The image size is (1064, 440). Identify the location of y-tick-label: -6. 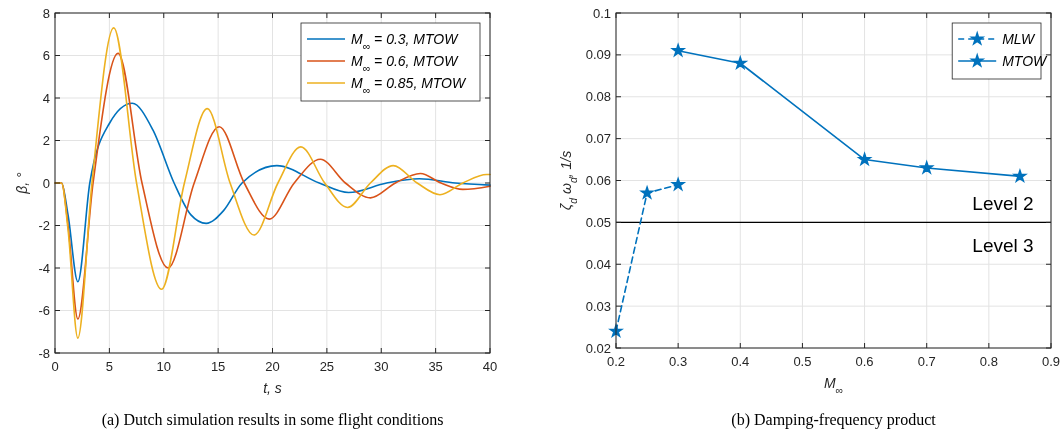
(44, 310).